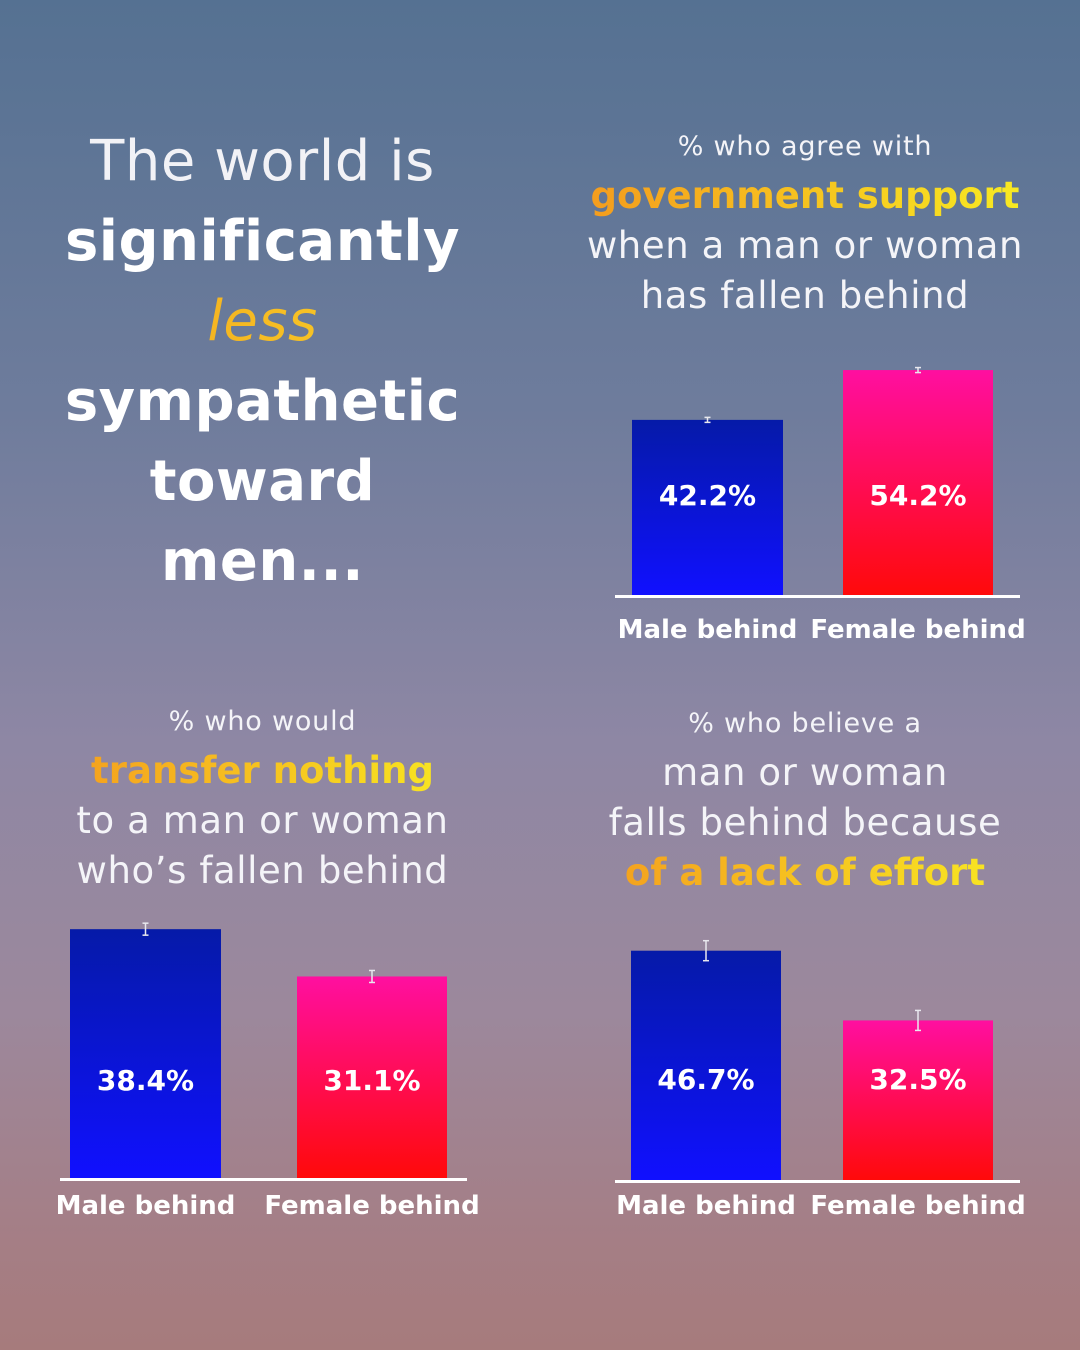  Describe the element at coordinates (805, 146) in the screenshot. I see `chart-1-title-pre: % who agree with` at that location.